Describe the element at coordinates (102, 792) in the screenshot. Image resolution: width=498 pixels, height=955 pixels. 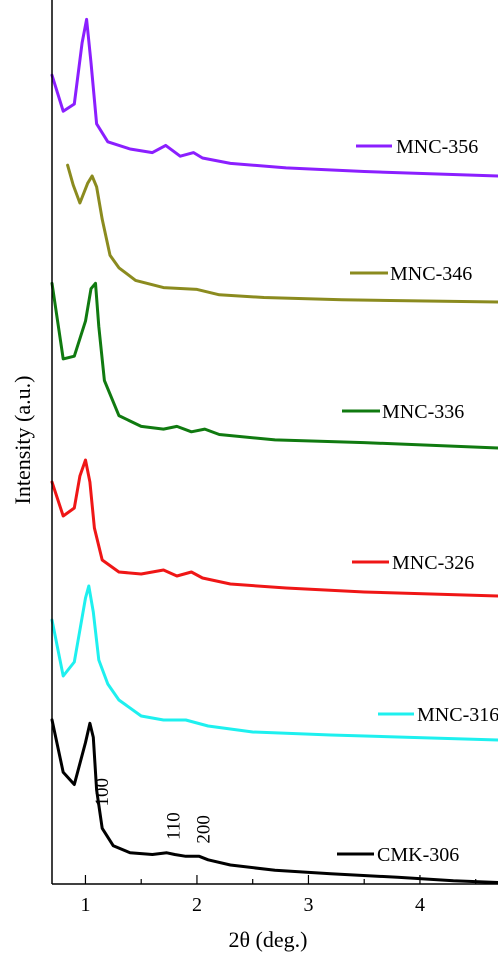
I see `peak-label-100: 100` at that location.